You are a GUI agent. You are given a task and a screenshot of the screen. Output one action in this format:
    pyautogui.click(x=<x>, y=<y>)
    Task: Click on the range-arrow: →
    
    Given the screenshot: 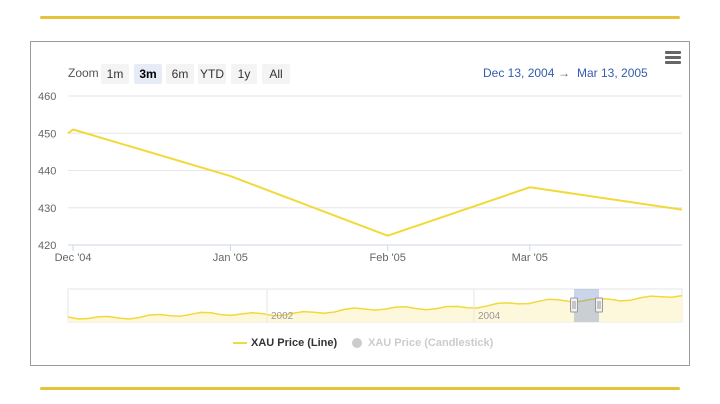 What is the action you would take?
    pyautogui.click(x=564, y=73)
    